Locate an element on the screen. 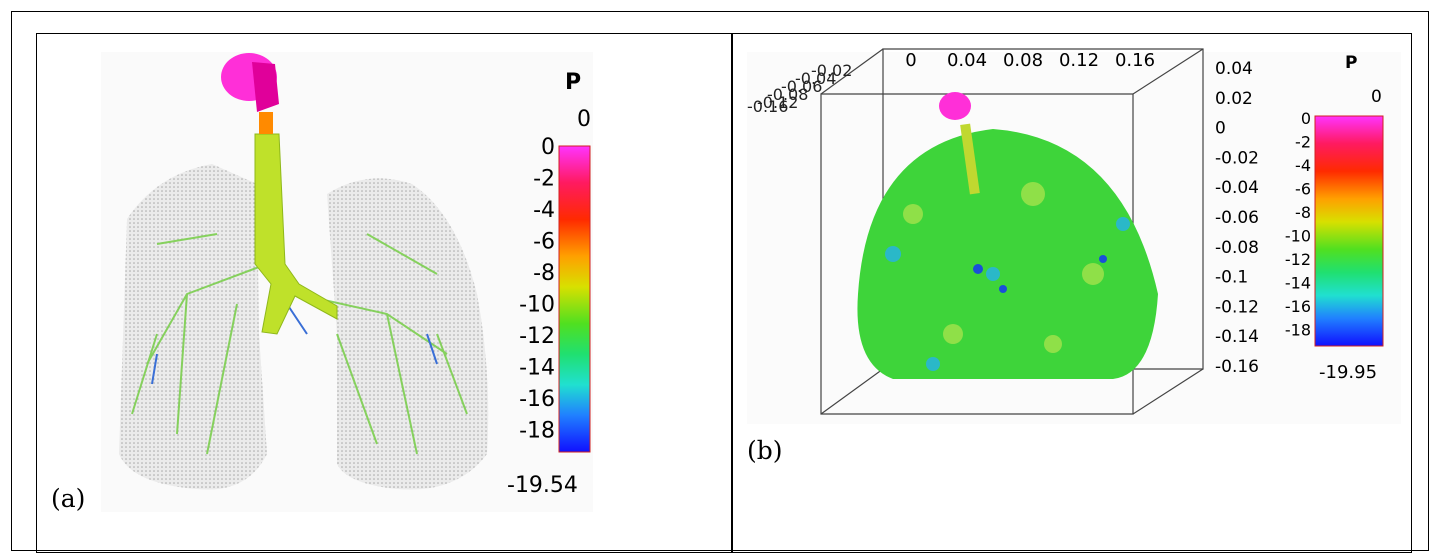  colorbar-tick-b: -8 is located at coordinates (1303, 212).